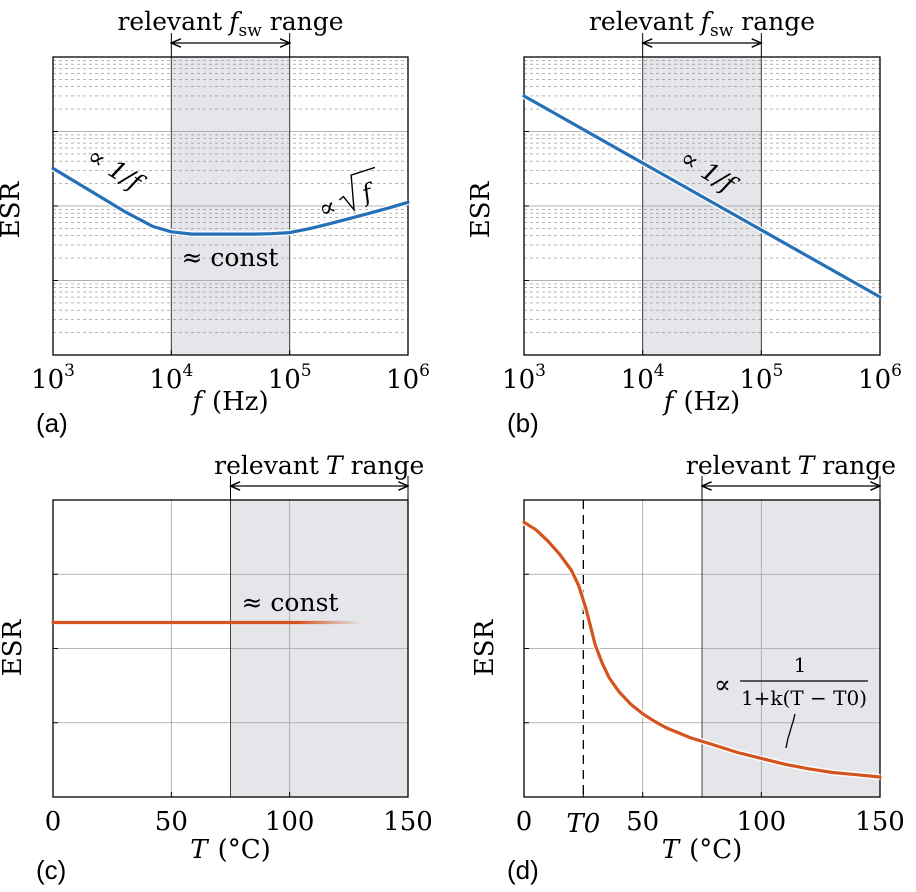 Image resolution: width=916 pixels, height=892 pixels. What do you see at coordinates (523, 423) in the screenshot?
I see `panel-letter: (b)` at bounding box center [523, 423].